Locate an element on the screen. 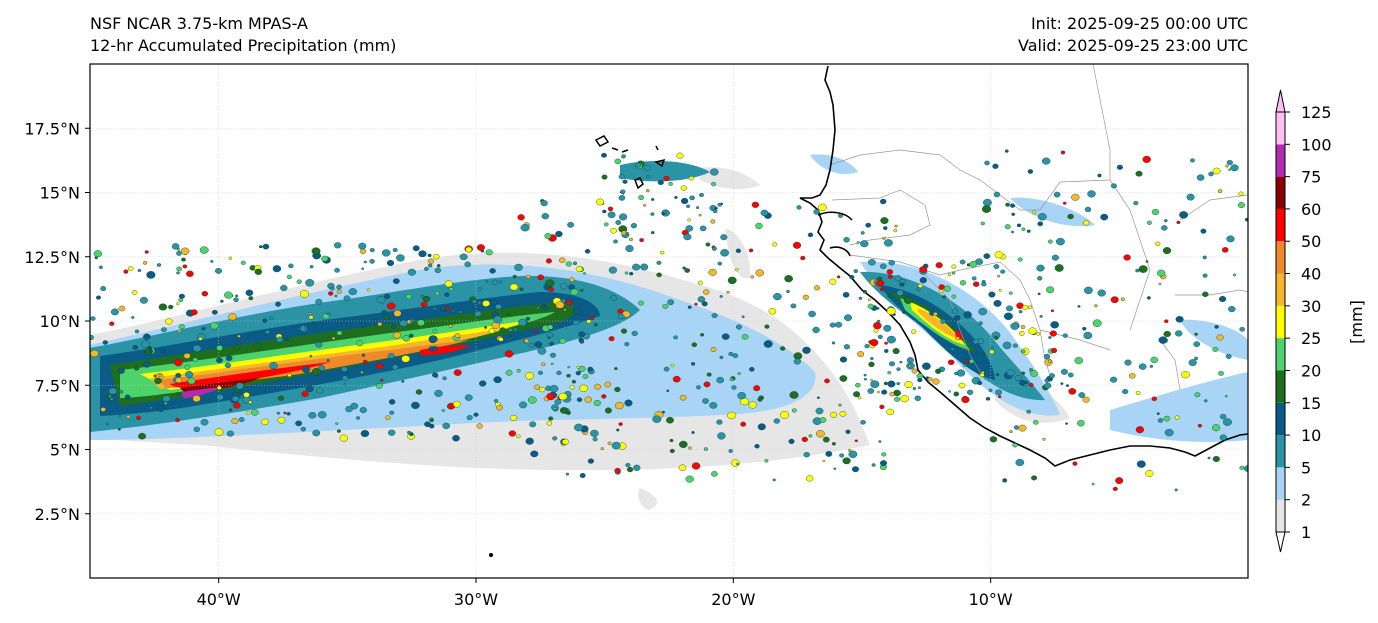 The height and width of the screenshot is (623, 1378). colorbar-tick-label: 125 is located at coordinates (1316, 112).